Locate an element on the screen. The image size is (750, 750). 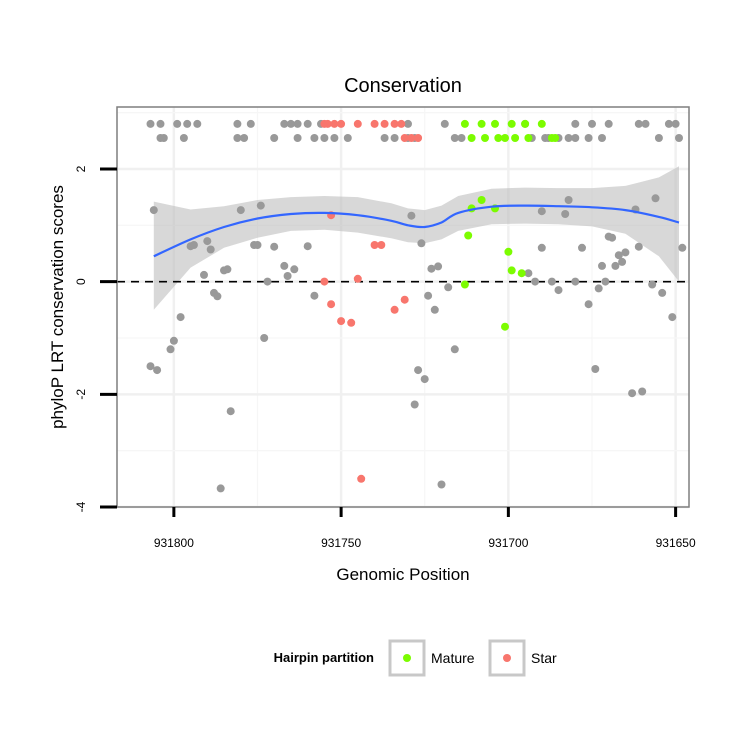
loess-curve is located at coordinates (416, 231).